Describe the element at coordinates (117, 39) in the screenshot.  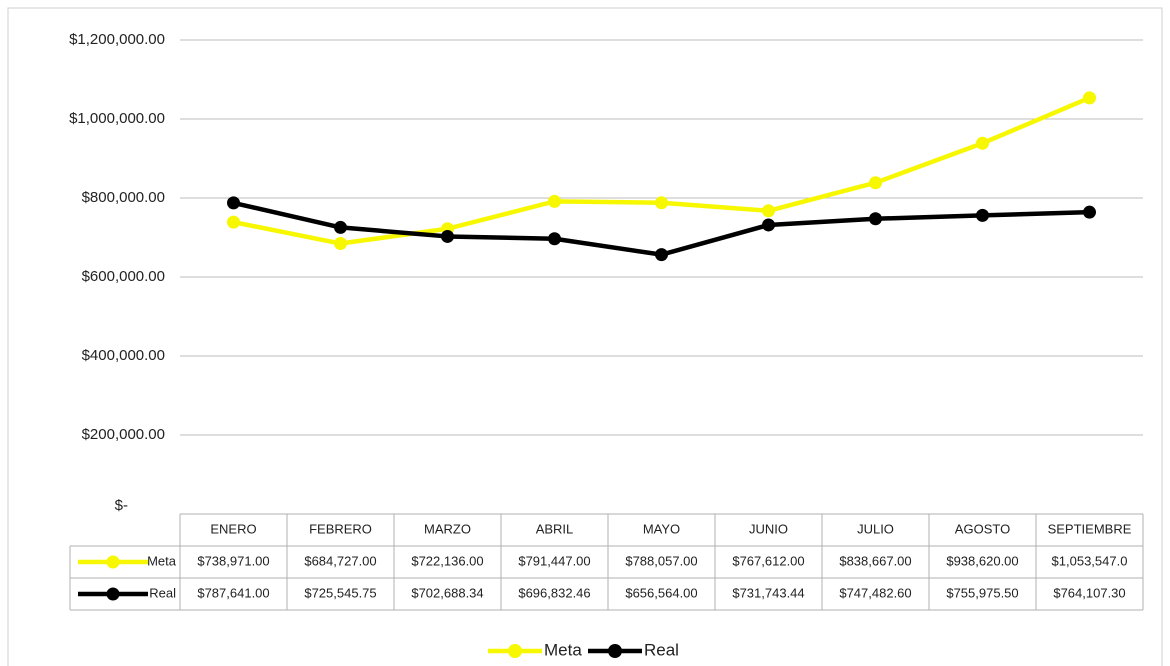
I see `y-tick-label: $1,200,000.00` at that location.